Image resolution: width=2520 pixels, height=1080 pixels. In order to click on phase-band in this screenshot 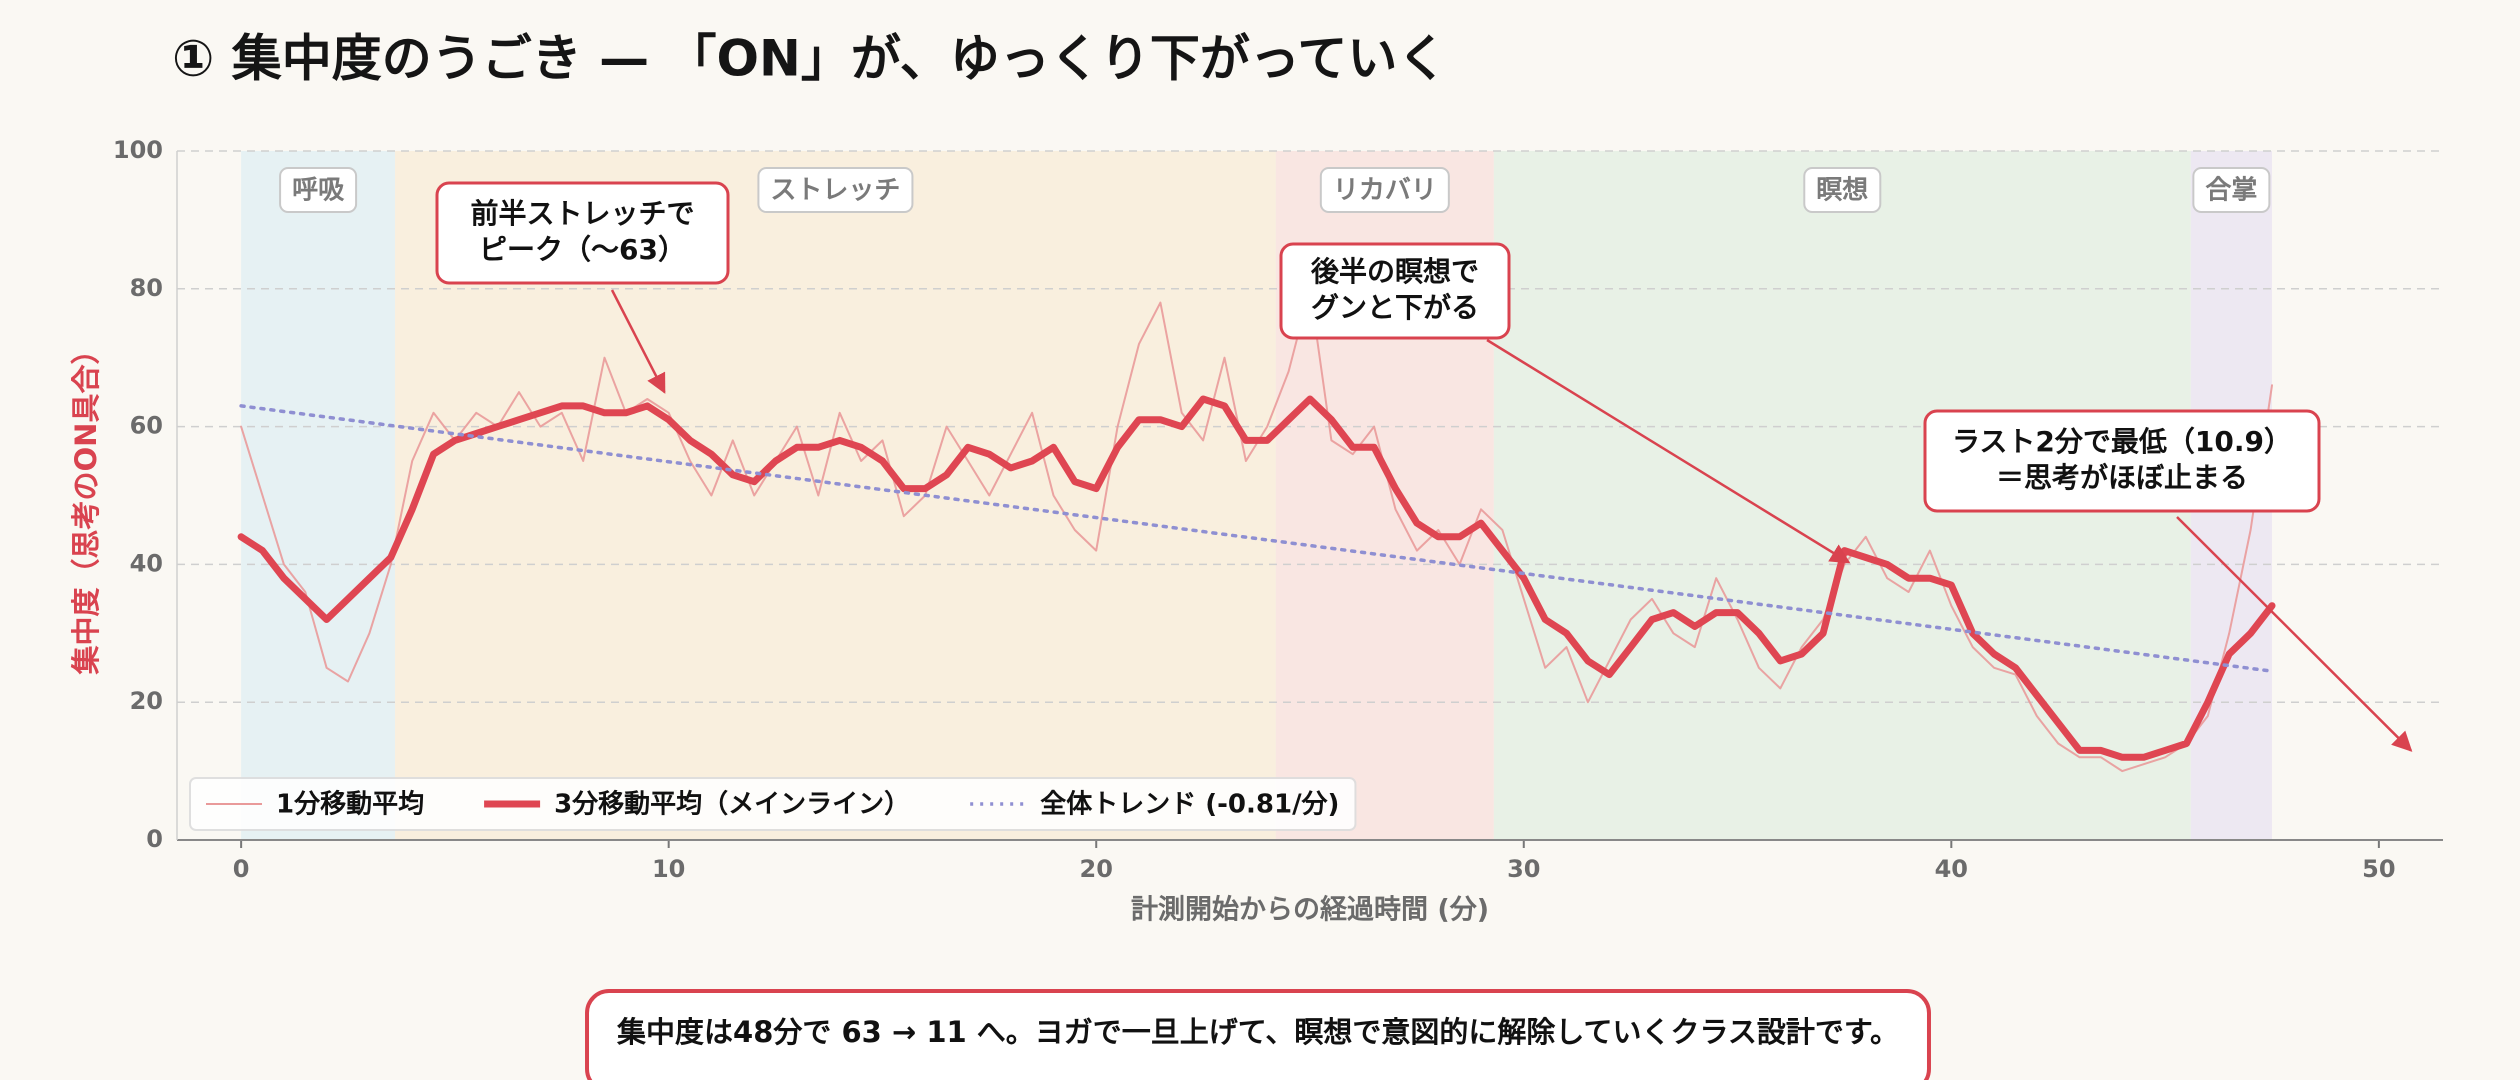, I will do `click(318, 495)`.